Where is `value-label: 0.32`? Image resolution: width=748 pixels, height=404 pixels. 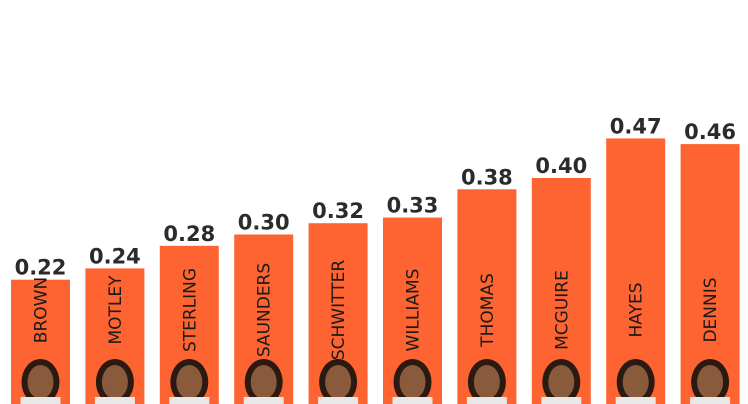 value-label: 0.32 is located at coordinates (338, 211).